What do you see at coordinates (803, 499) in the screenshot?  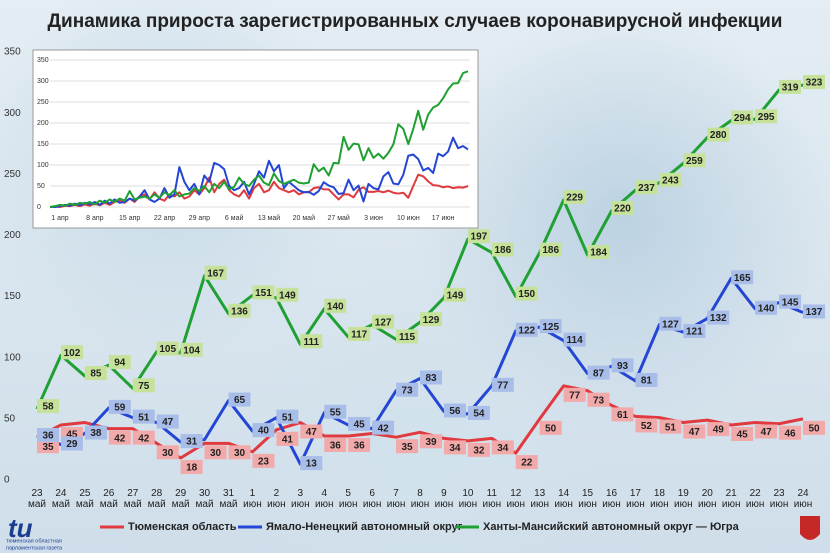 I see `x-tick-label: 24 июн` at bounding box center [803, 499].